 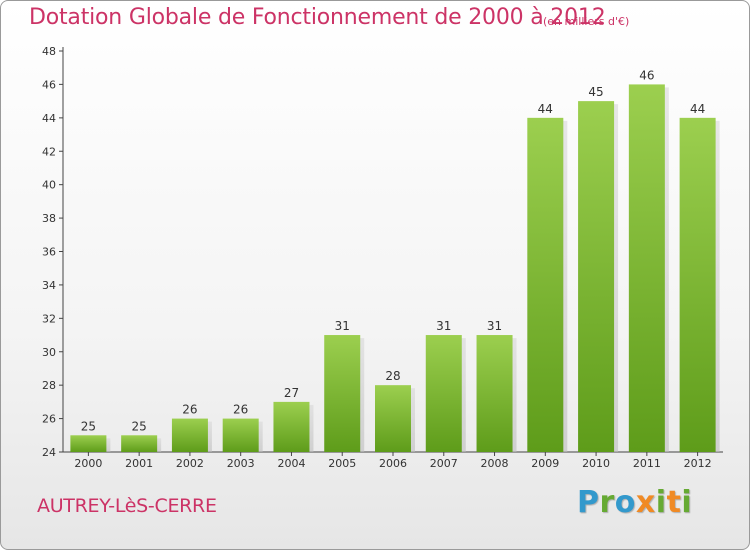 What do you see at coordinates (190, 463) in the screenshot?
I see `x-tick-label: 2002` at bounding box center [190, 463].